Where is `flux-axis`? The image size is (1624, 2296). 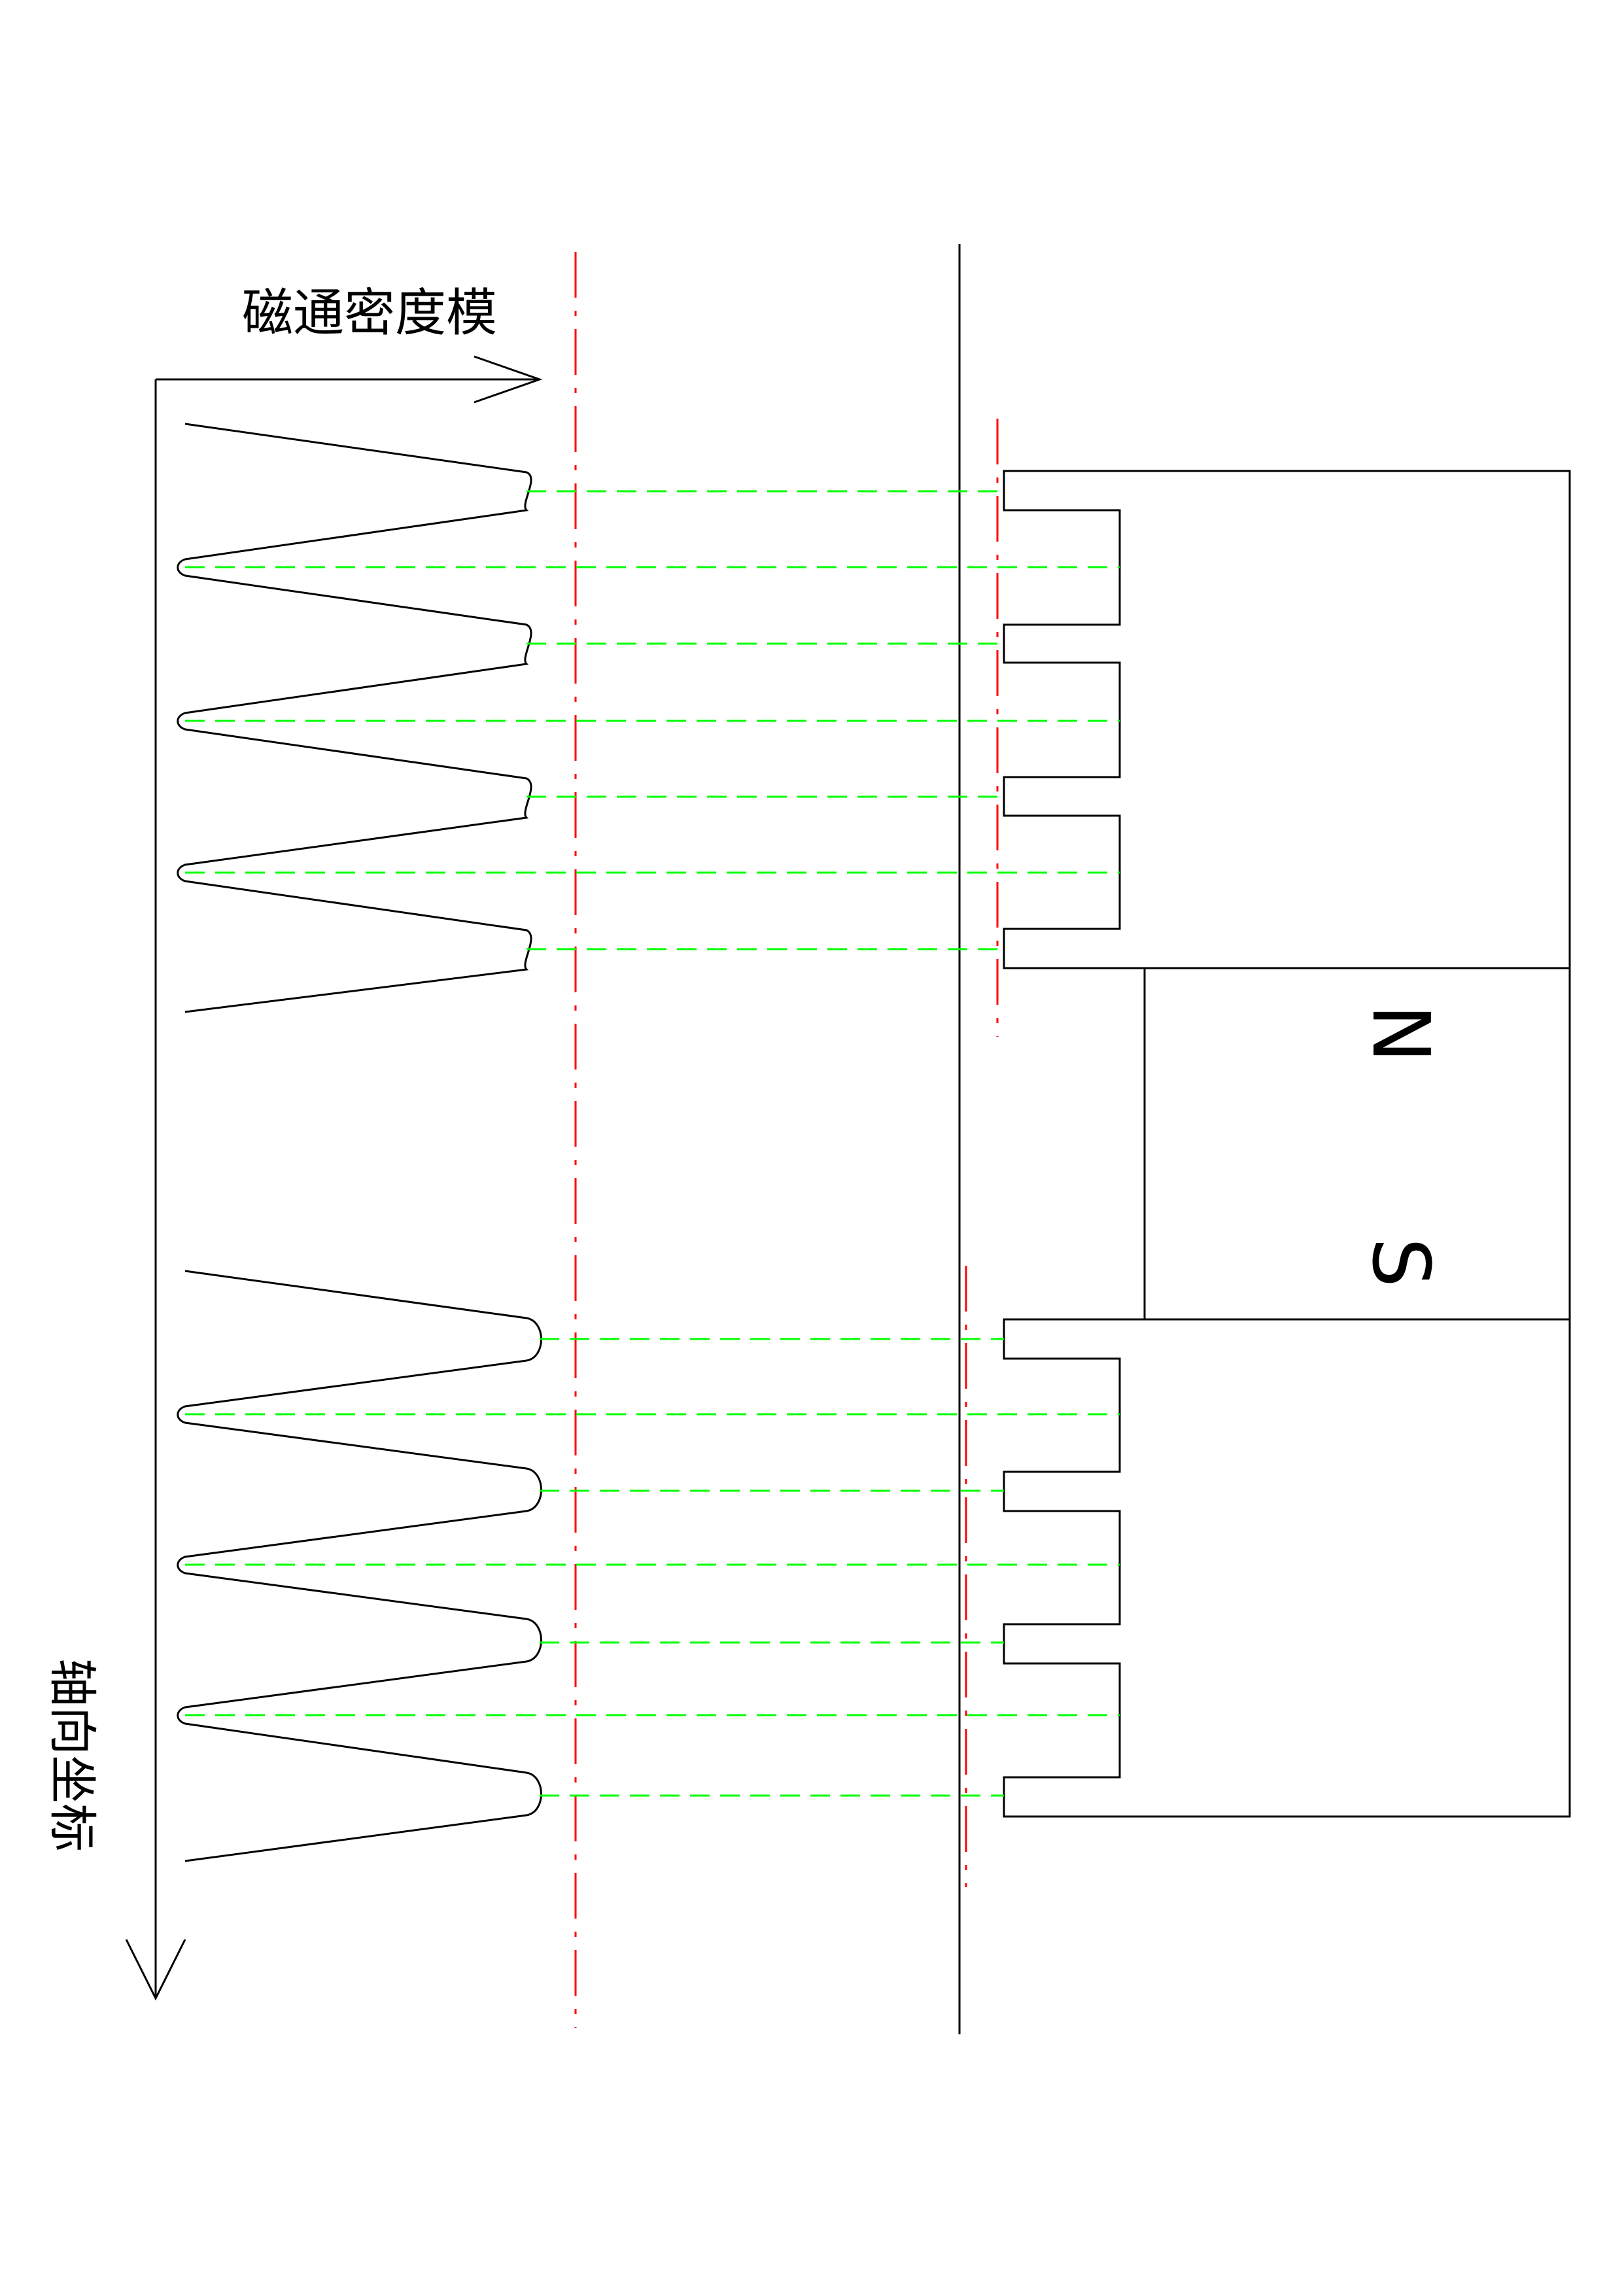
flux-axis is located at coordinates (349, 379).